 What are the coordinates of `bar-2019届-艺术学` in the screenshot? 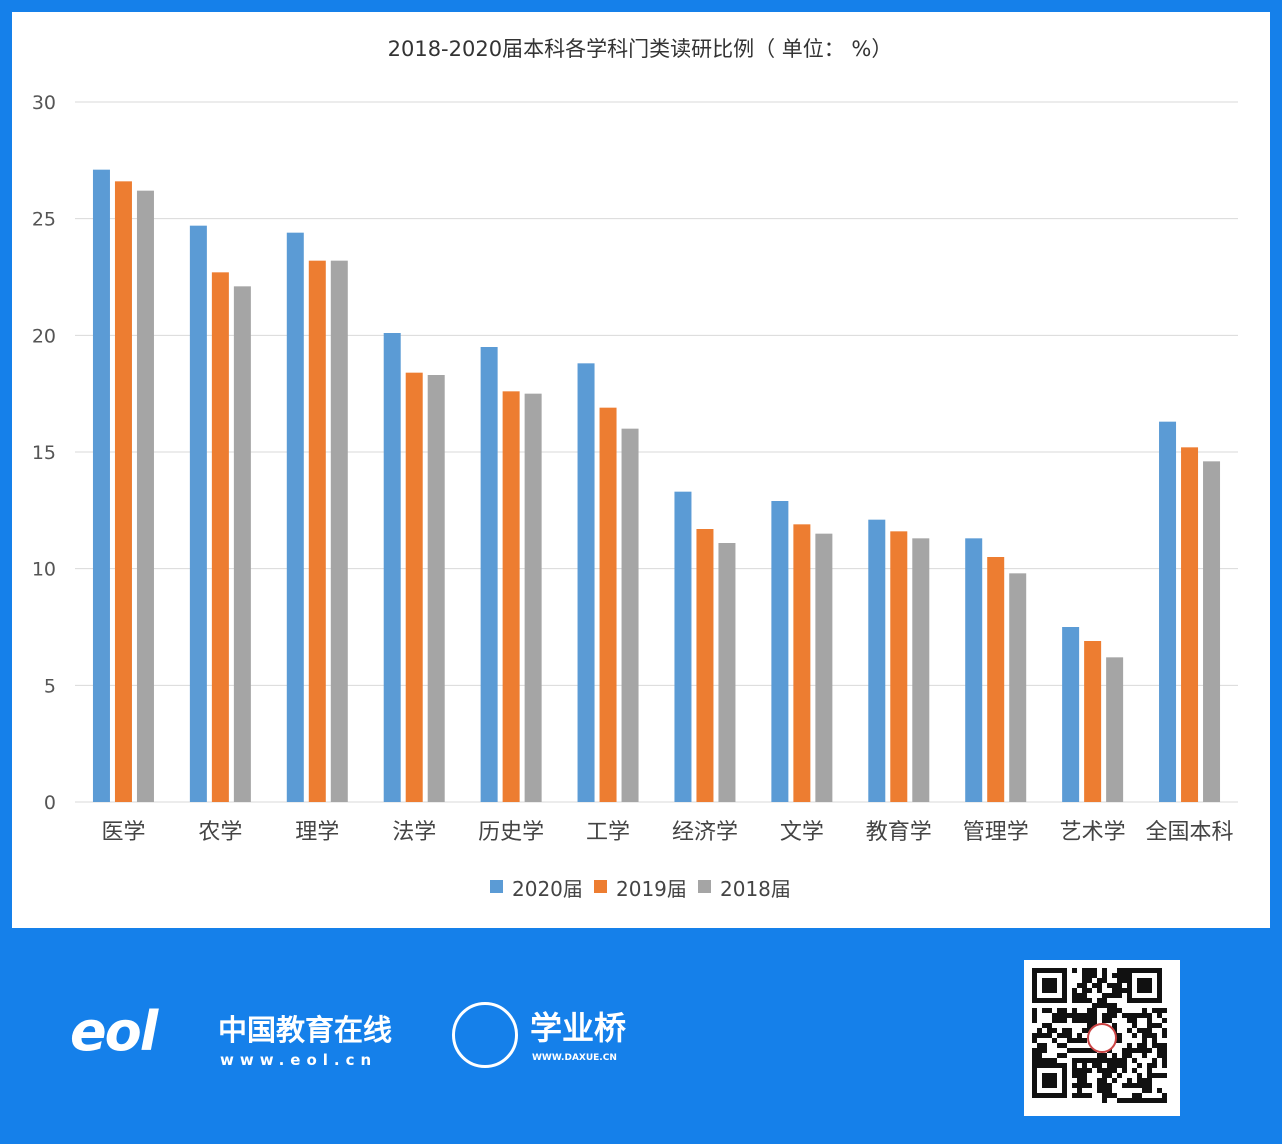 It's located at (1093, 721).